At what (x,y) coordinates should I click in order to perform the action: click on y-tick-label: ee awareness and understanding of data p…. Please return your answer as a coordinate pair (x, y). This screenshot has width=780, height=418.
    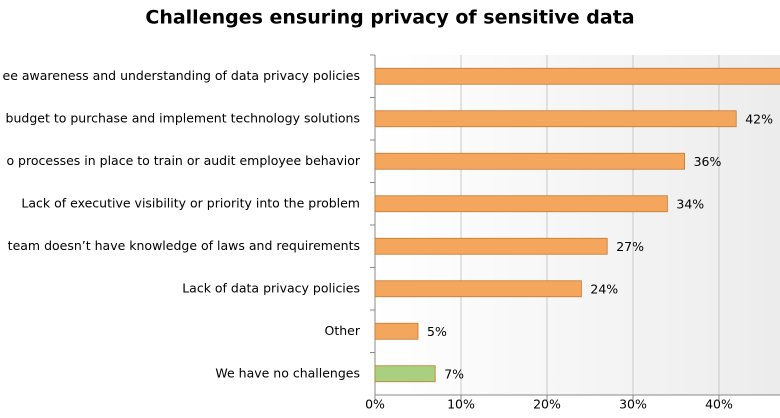
    Looking at the image, I should click on (181, 75).